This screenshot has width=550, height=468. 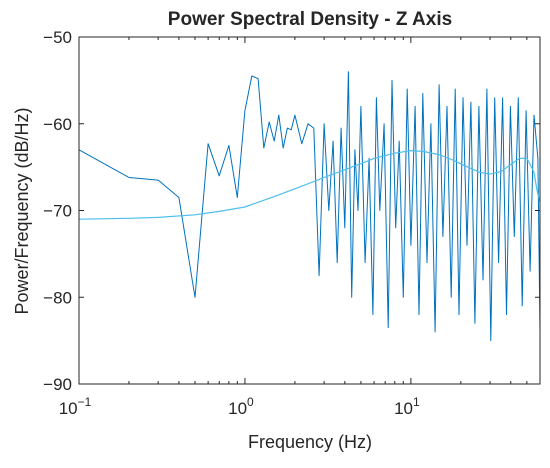 What do you see at coordinates (57, 384) in the screenshot?
I see `y-tick-label: −90` at bounding box center [57, 384].